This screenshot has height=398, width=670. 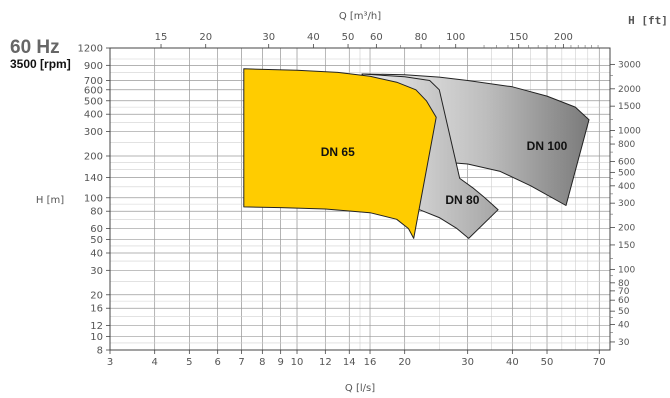 I want to click on region-label-dn-80: DN 80, so click(x=462, y=200).